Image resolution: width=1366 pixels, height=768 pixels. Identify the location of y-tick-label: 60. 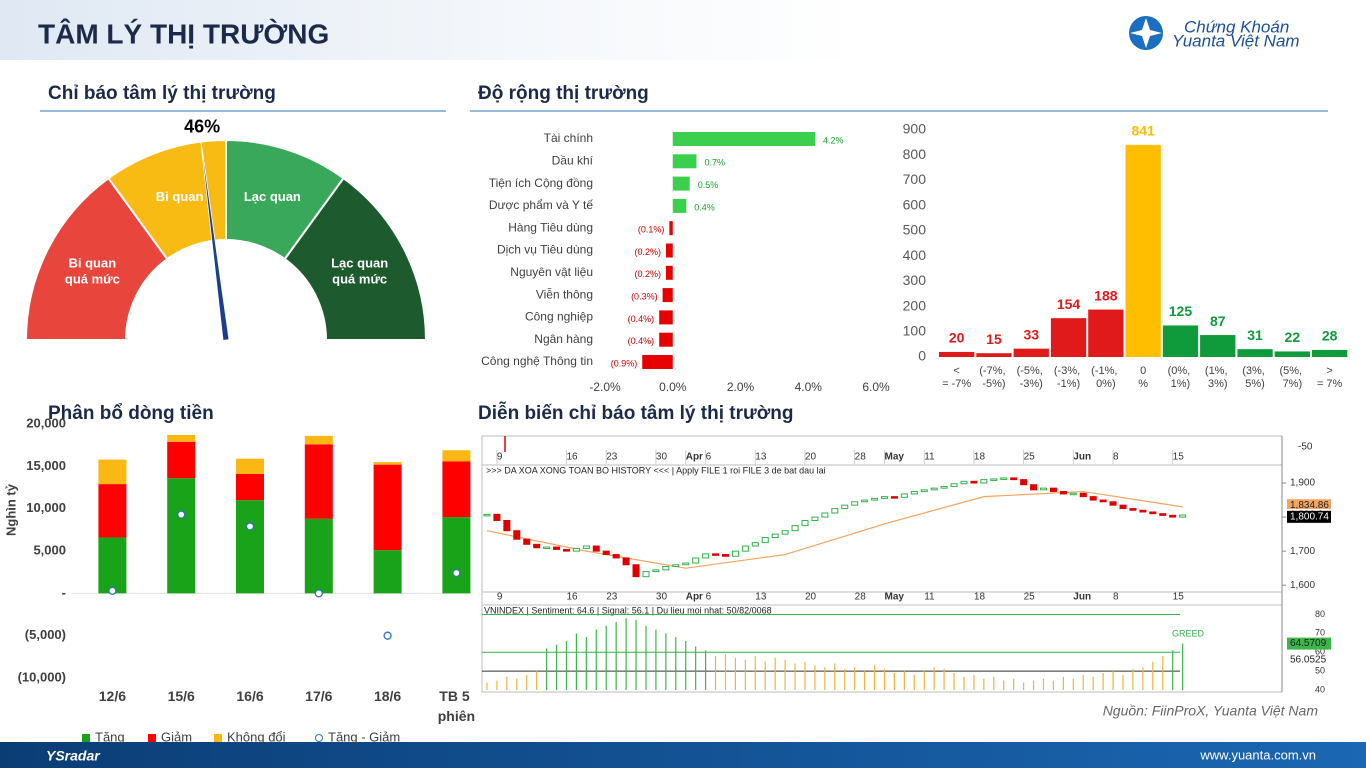
(1320, 652).